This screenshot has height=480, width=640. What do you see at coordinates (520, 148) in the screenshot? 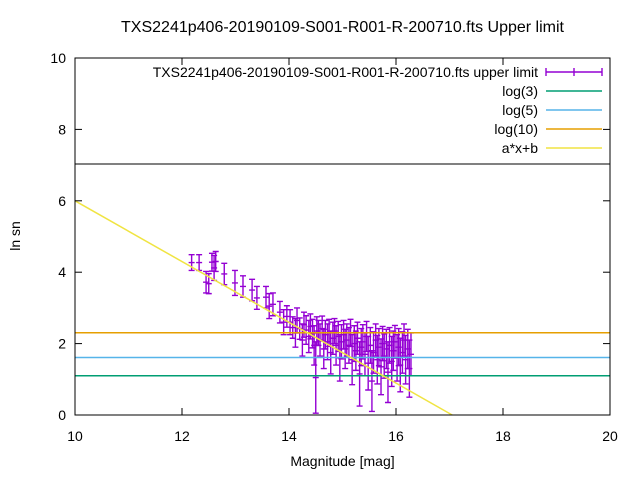
I see `legend-label: a*x+b` at bounding box center [520, 148].